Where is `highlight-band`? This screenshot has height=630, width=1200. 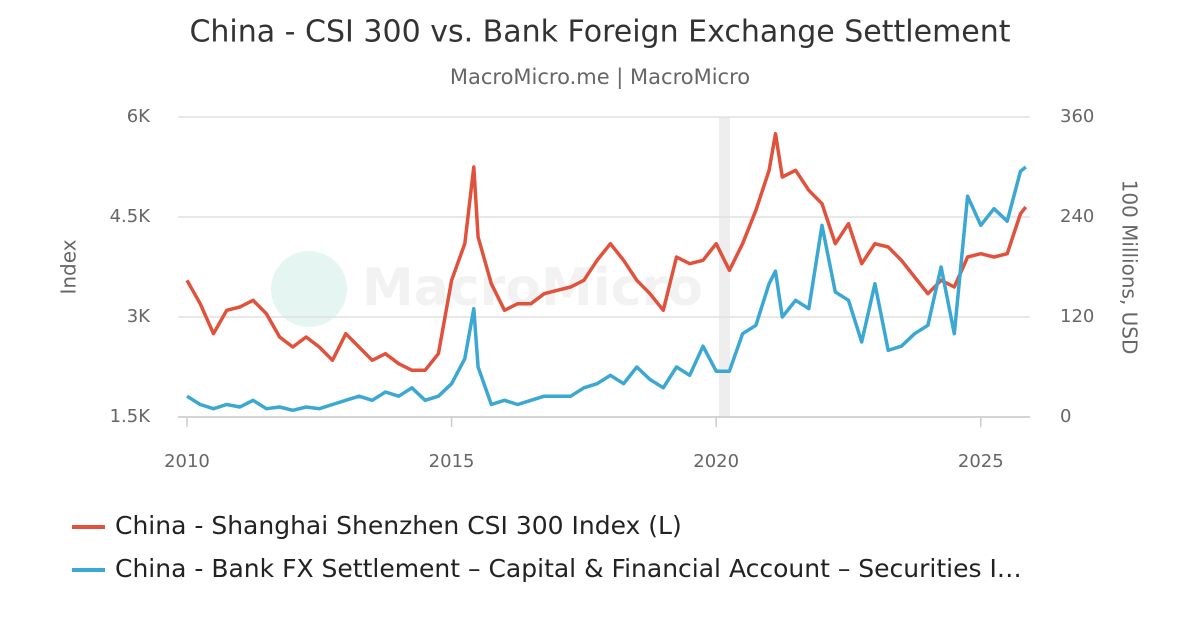 highlight-band is located at coordinates (724, 267).